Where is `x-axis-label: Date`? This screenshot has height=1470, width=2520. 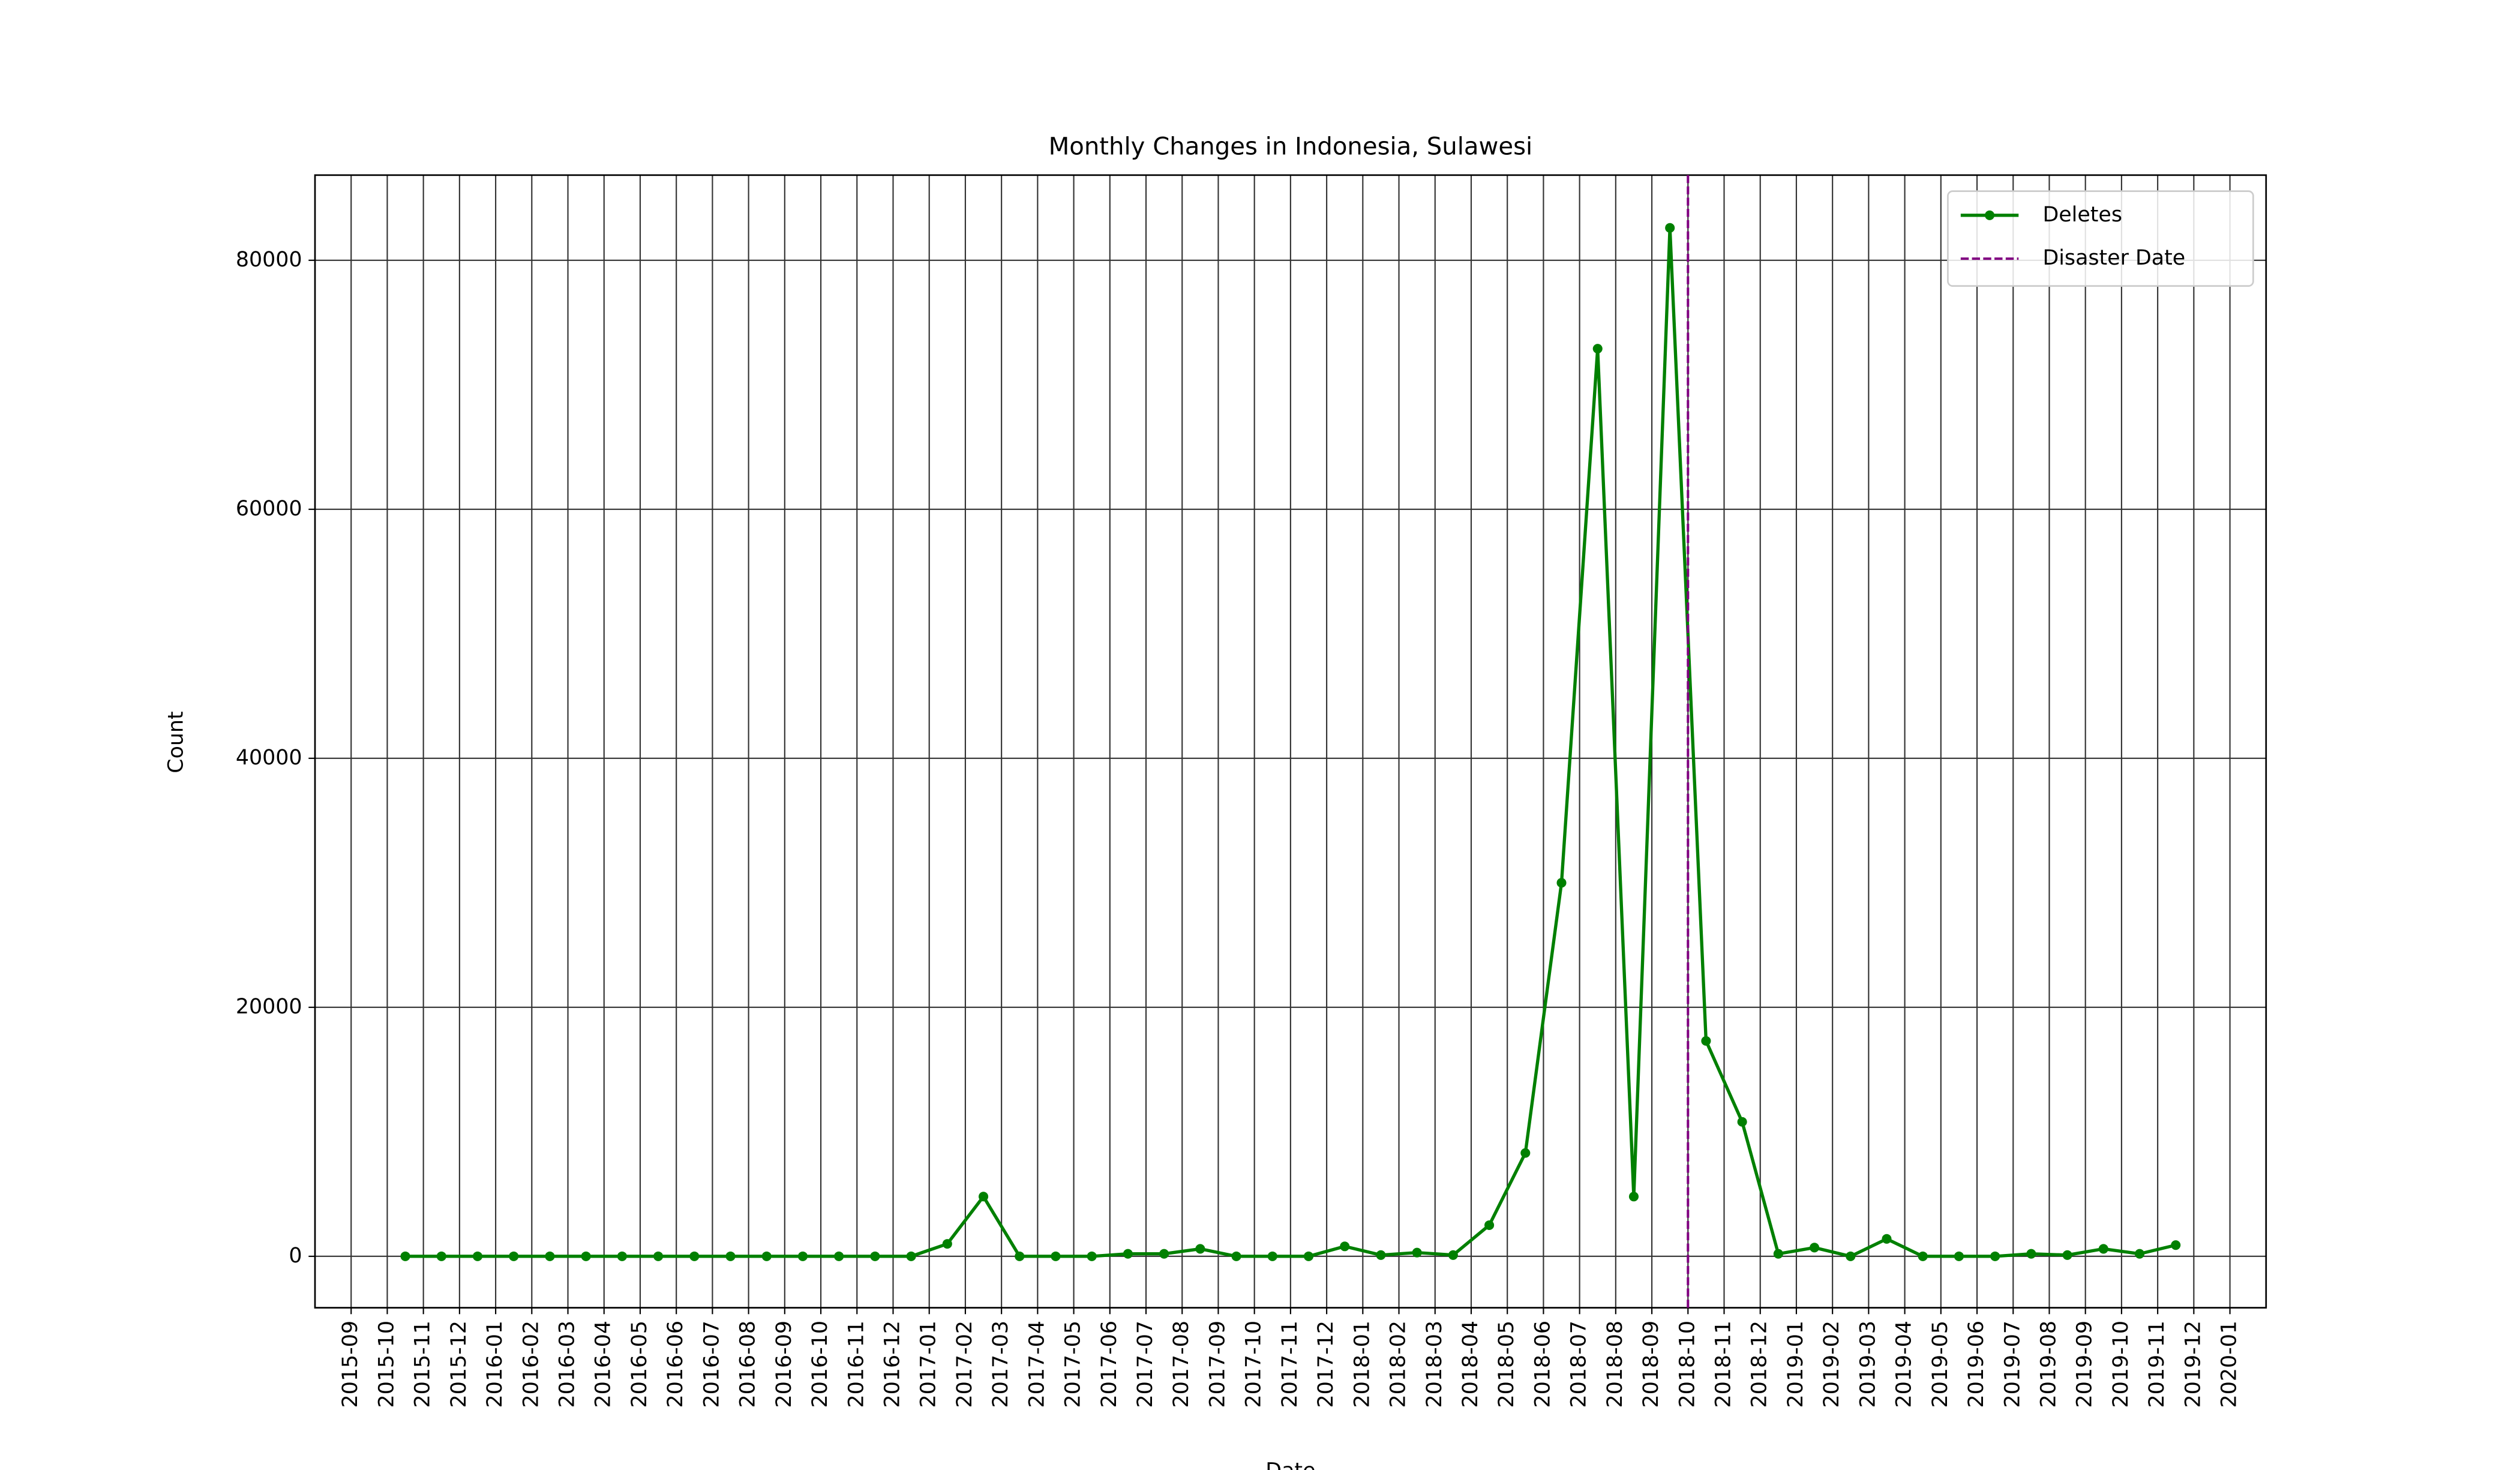
x-axis-label: Date is located at coordinates (1290, 1464).